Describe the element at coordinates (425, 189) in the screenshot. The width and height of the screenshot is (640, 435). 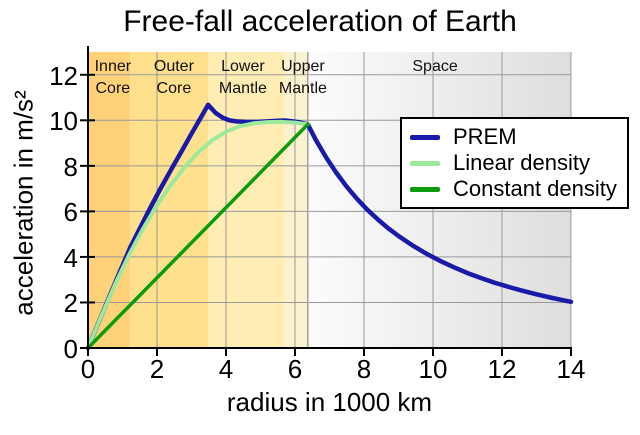
I see `legend-swatch-constant-density-icon` at that location.